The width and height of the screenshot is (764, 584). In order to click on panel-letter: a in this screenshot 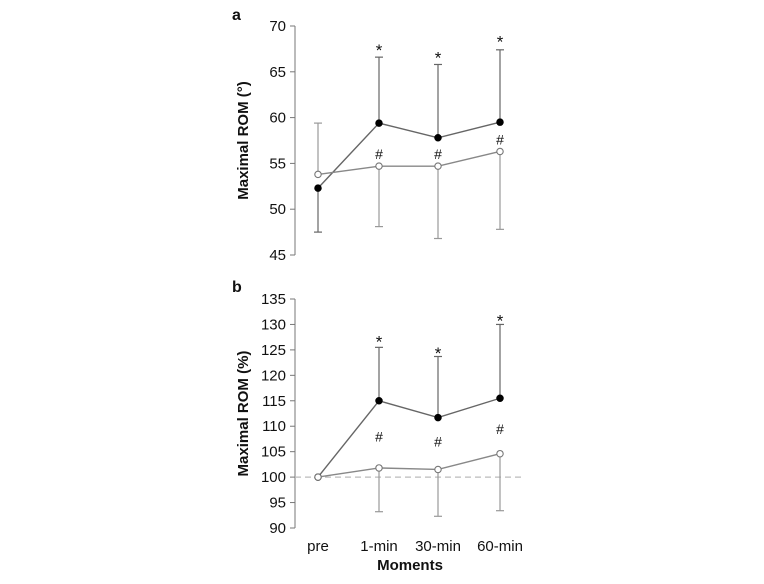, I will do `click(236, 15)`.